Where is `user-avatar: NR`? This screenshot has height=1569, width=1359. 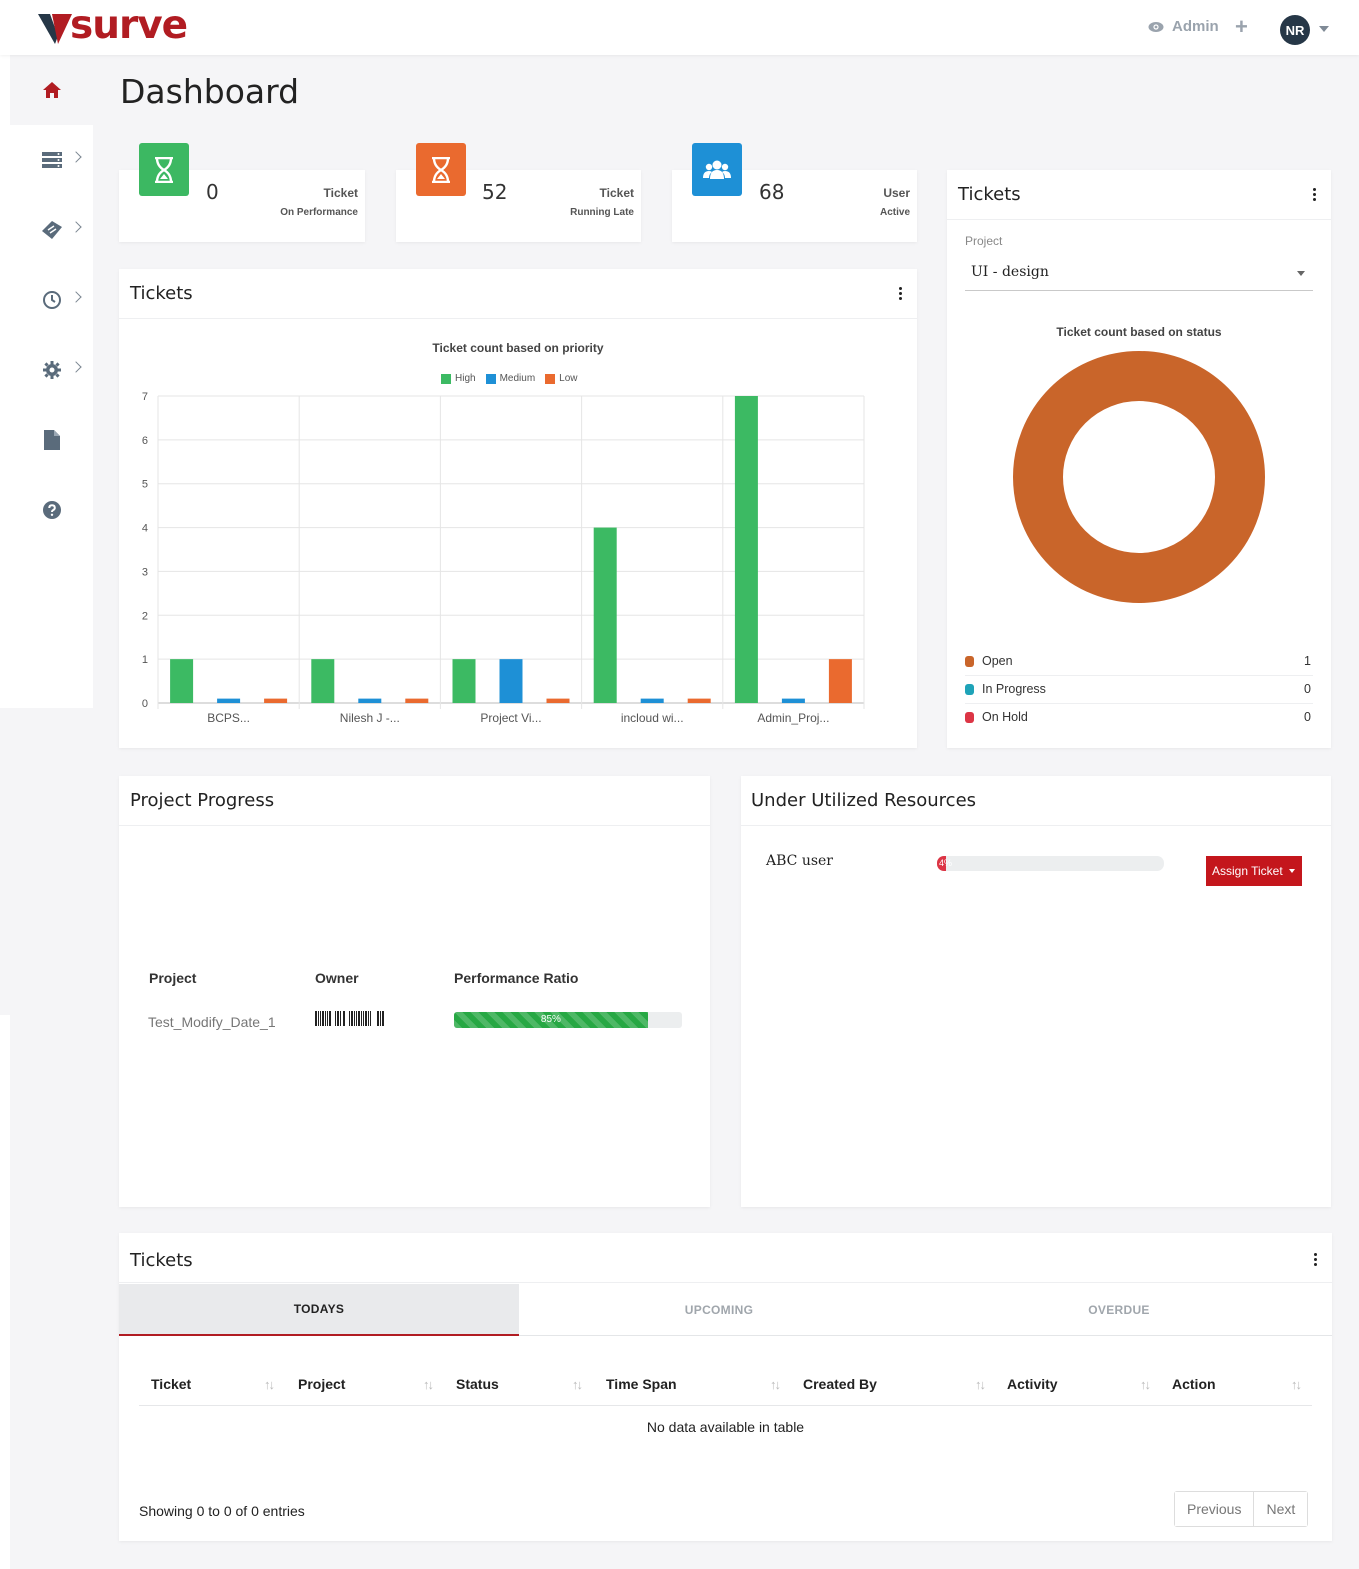 user-avatar: NR is located at coordinates (1295, 30).